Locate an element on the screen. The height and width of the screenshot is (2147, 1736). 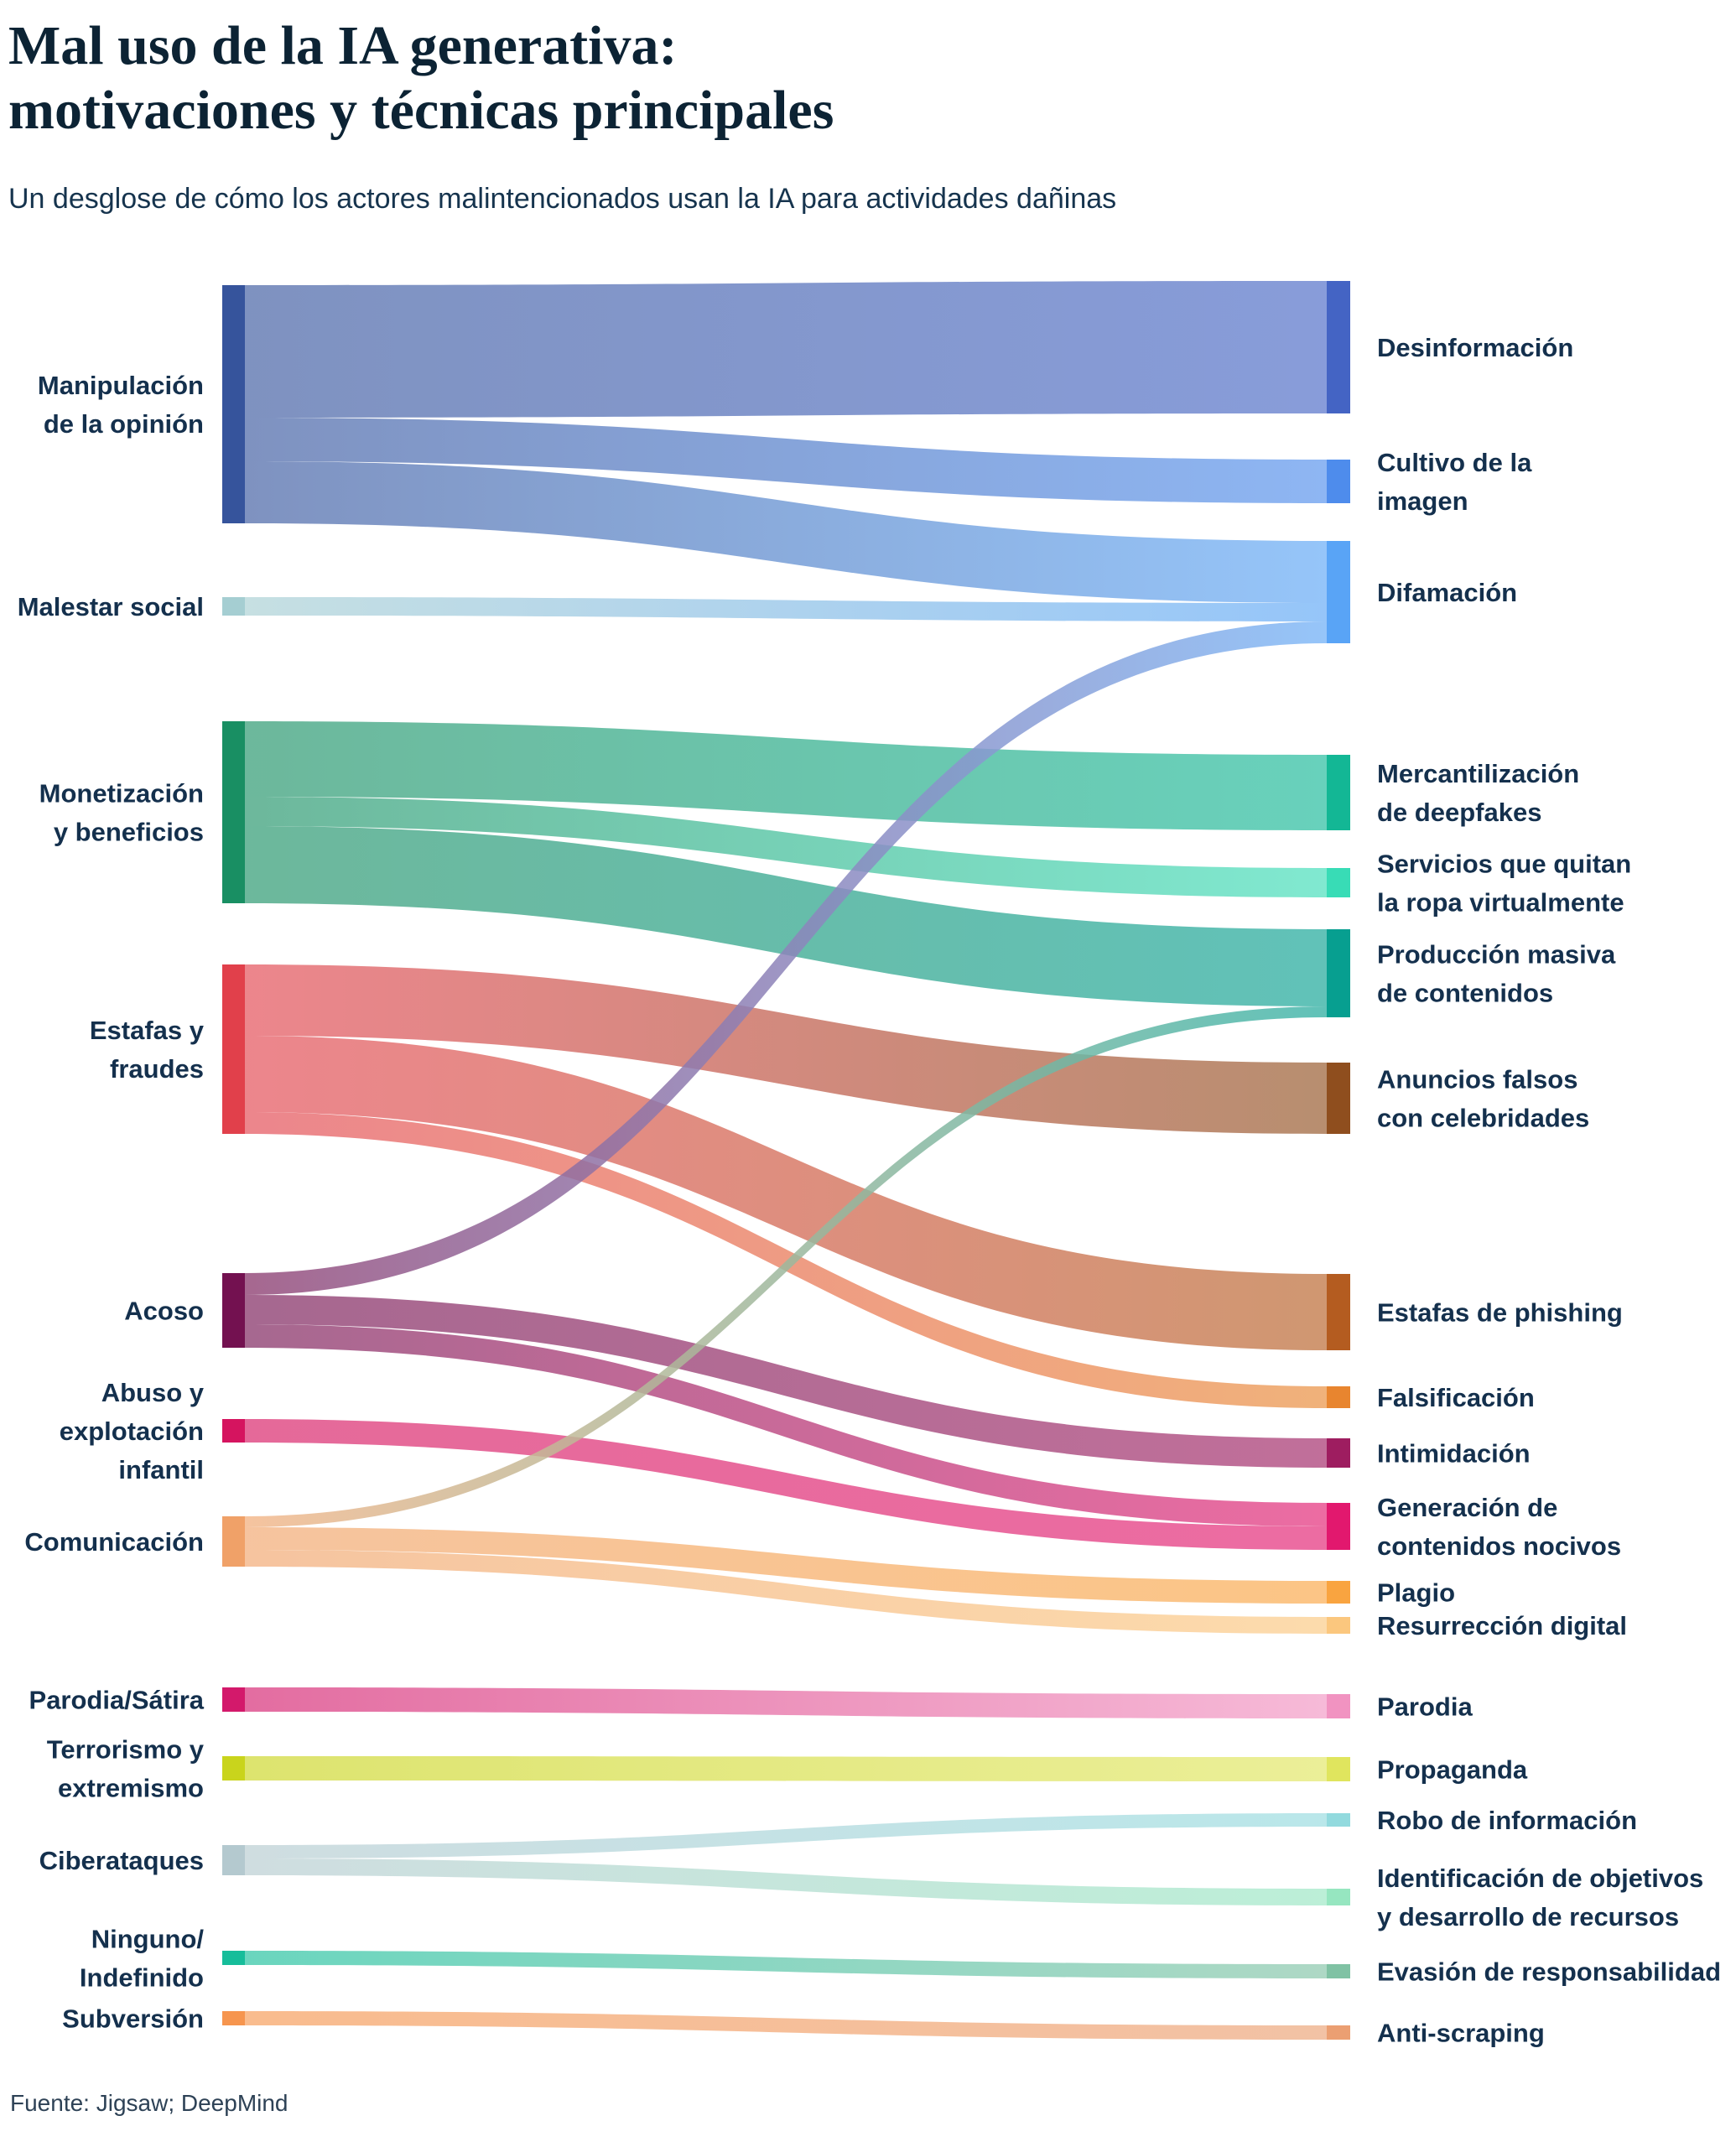
sankey-node-mercantilizacion is located at coordinates (1339, 792).